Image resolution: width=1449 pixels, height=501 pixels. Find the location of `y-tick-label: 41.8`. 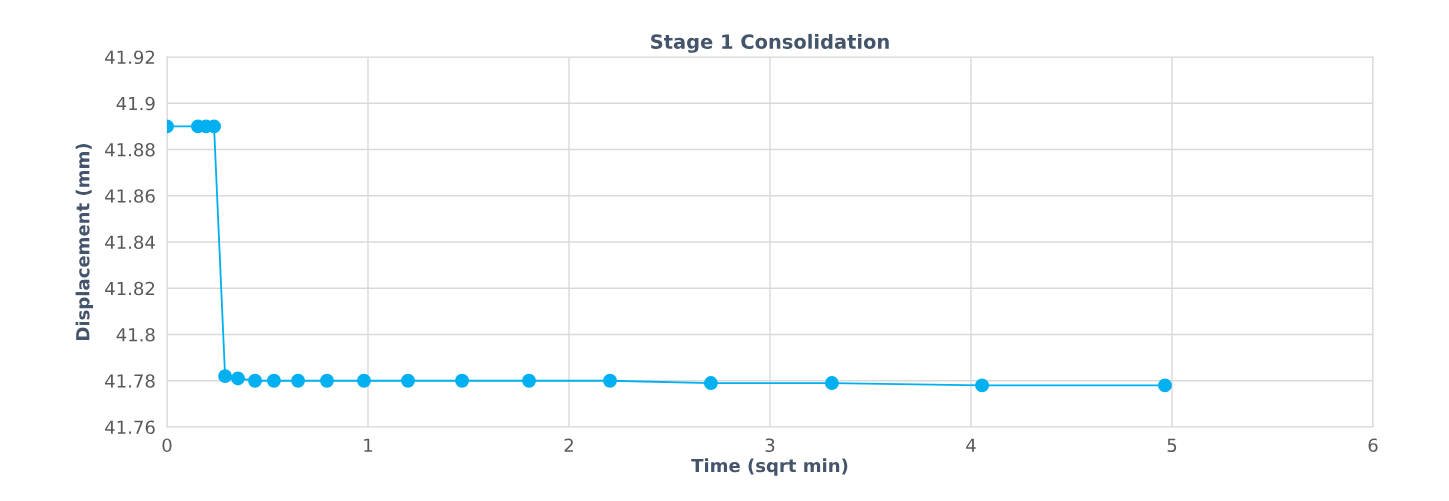

y-tick-label: 41.8 is located at coordinates (135, 334).